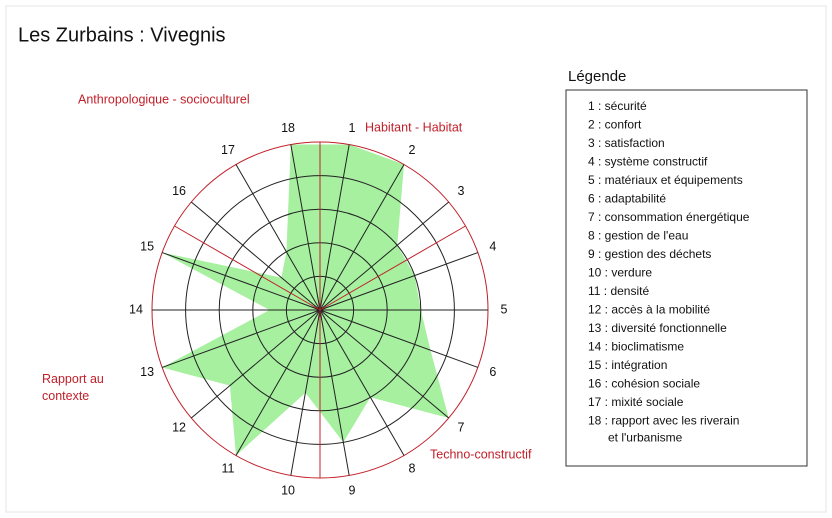 This screenshot has height=518, width=832. What do you see at coordinates (179, 191) in the screenshot?
I see `axis-label: 16` at bounding box center [179, 191].